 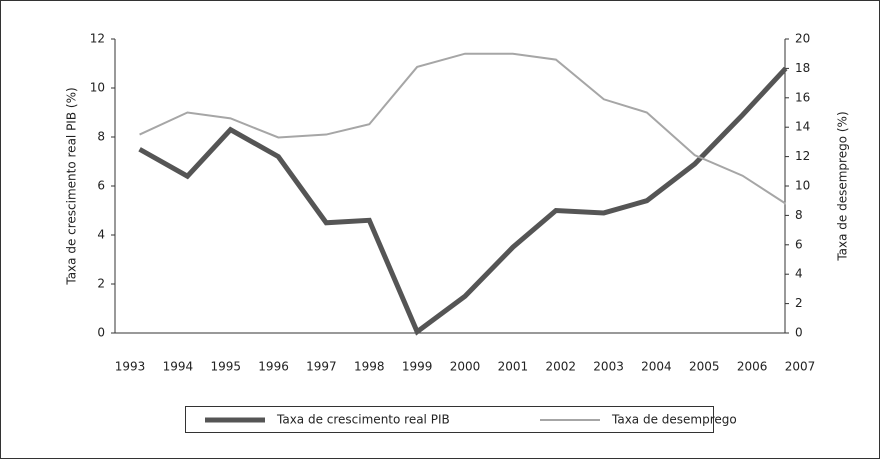 What do you see at coordinates (513, 367) in the screenshot?
I see `x-tick-label: 2001` at bounding box center [513, 367].